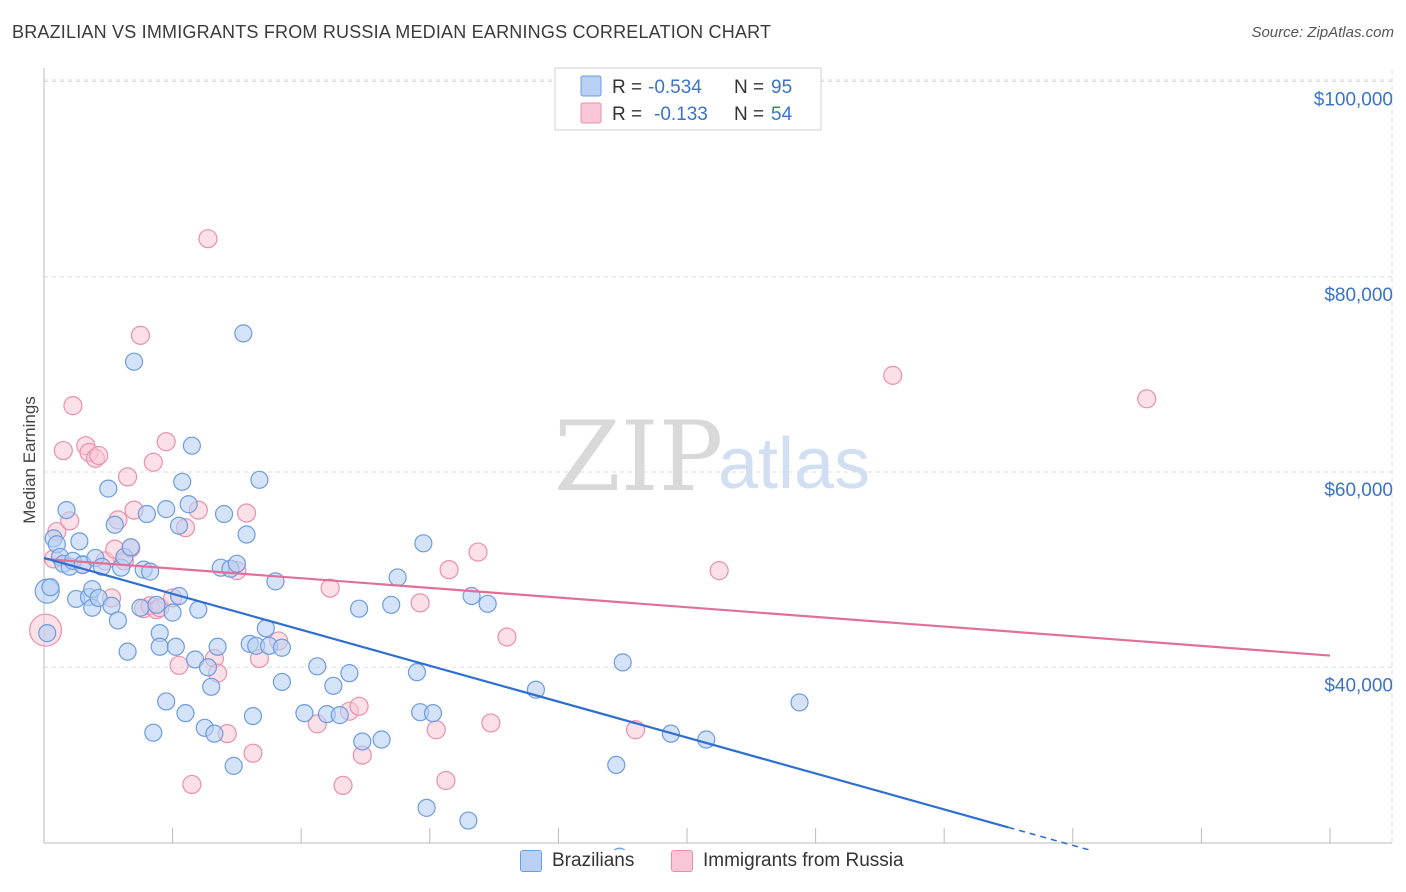 This screenshot has height=892, width=1406. Describe the element at coordinates (749, 87) in the screenshot. I see `legend-n-label-1: N =` at that location.